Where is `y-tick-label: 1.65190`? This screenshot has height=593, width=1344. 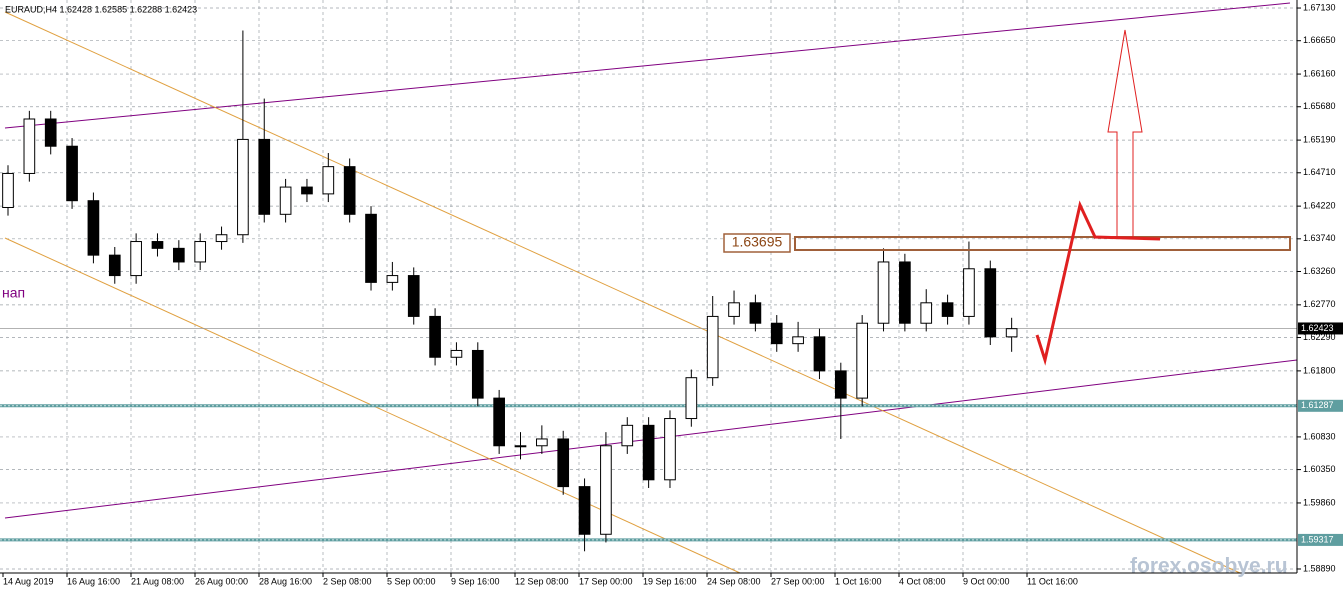
y-tick-label: 1.65190 is located at coordinates (1319, 139).